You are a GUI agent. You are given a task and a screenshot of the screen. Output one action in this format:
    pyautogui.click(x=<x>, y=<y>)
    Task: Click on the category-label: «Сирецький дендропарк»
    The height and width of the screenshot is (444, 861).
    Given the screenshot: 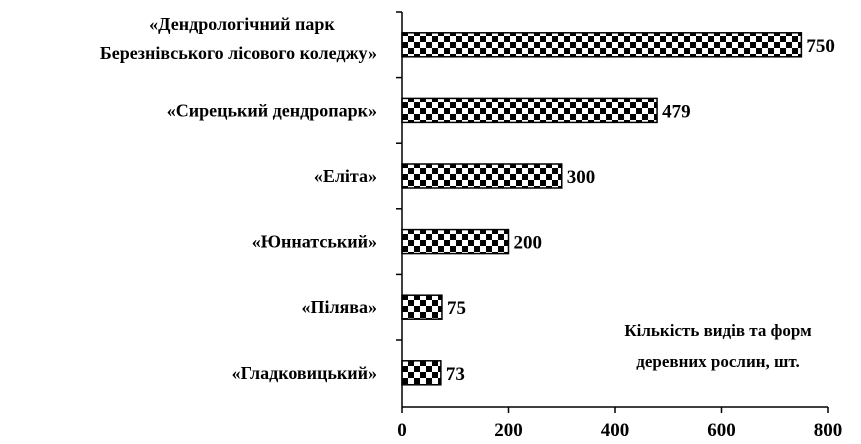 What is the action you would take?
    pyautogui.click(x=272, y=110)
    